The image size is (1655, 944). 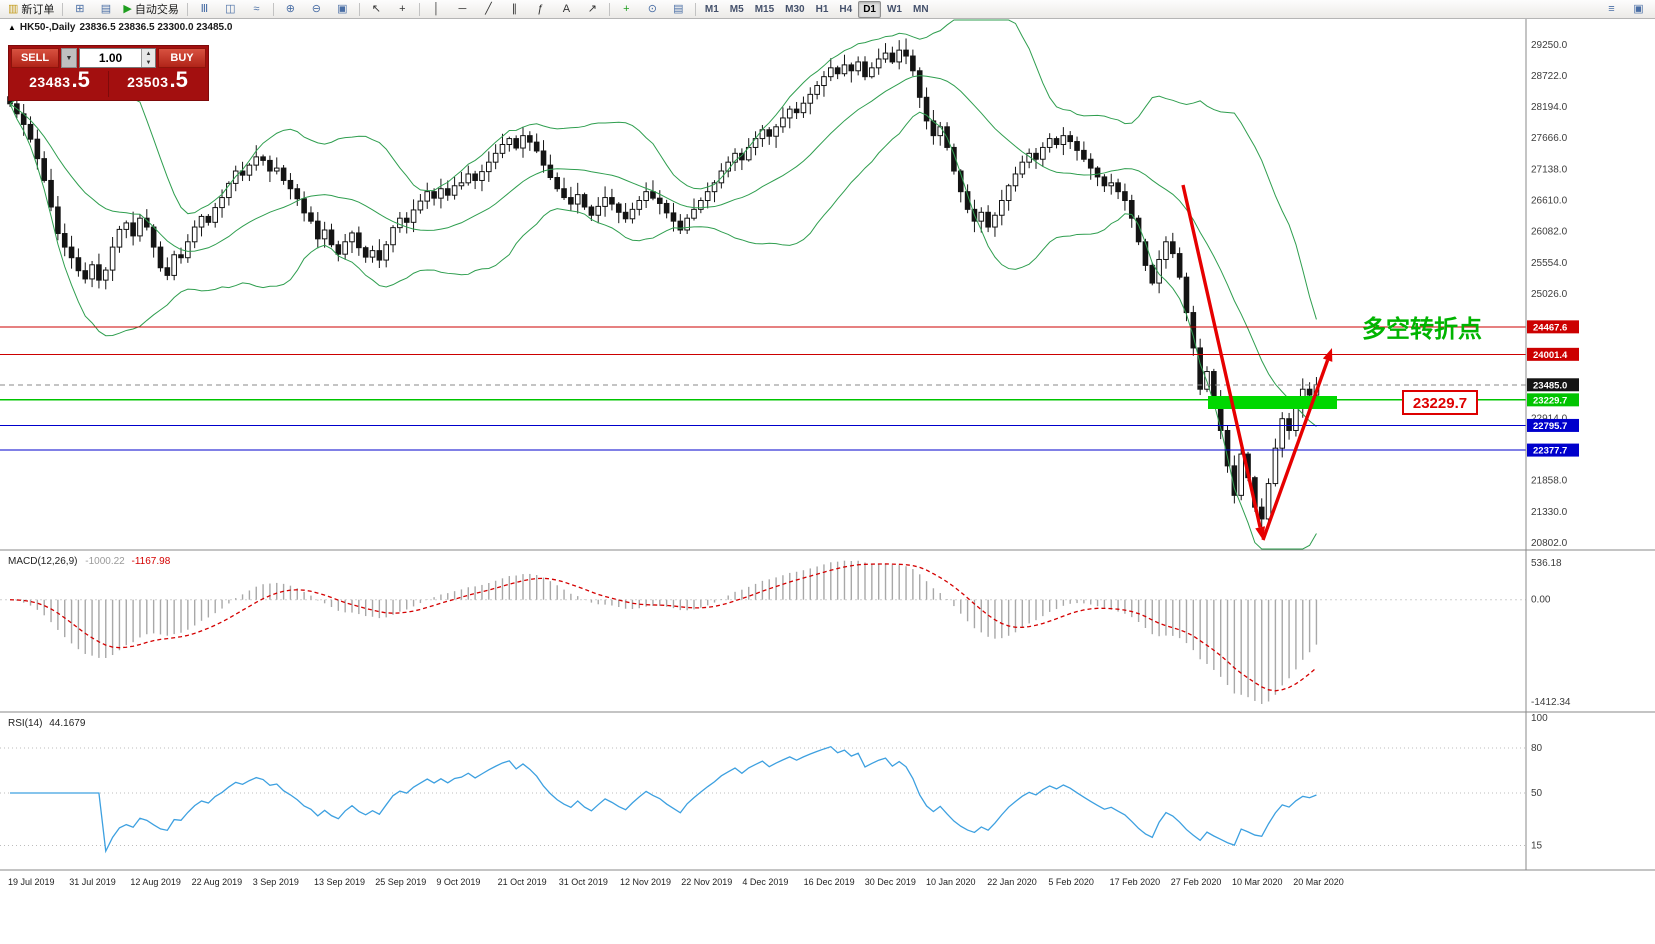 What do you see at coordinates (1549, 107) in the screenshot?
I see `price-tick-label: 28194.0` at bounding box center [1549, 107].